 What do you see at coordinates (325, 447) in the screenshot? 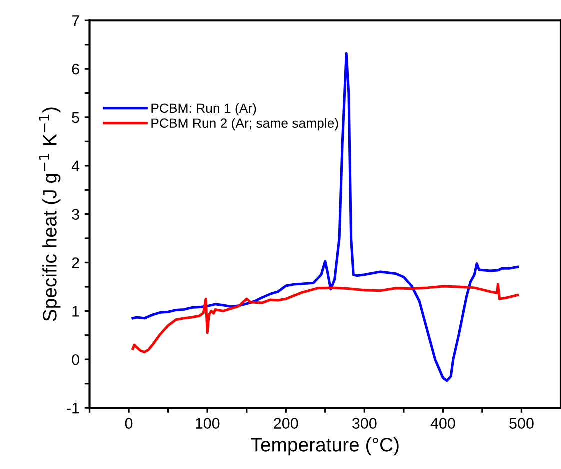
I see `x-axis-title: Temperature (°C)` at bounding box center [325, 447].